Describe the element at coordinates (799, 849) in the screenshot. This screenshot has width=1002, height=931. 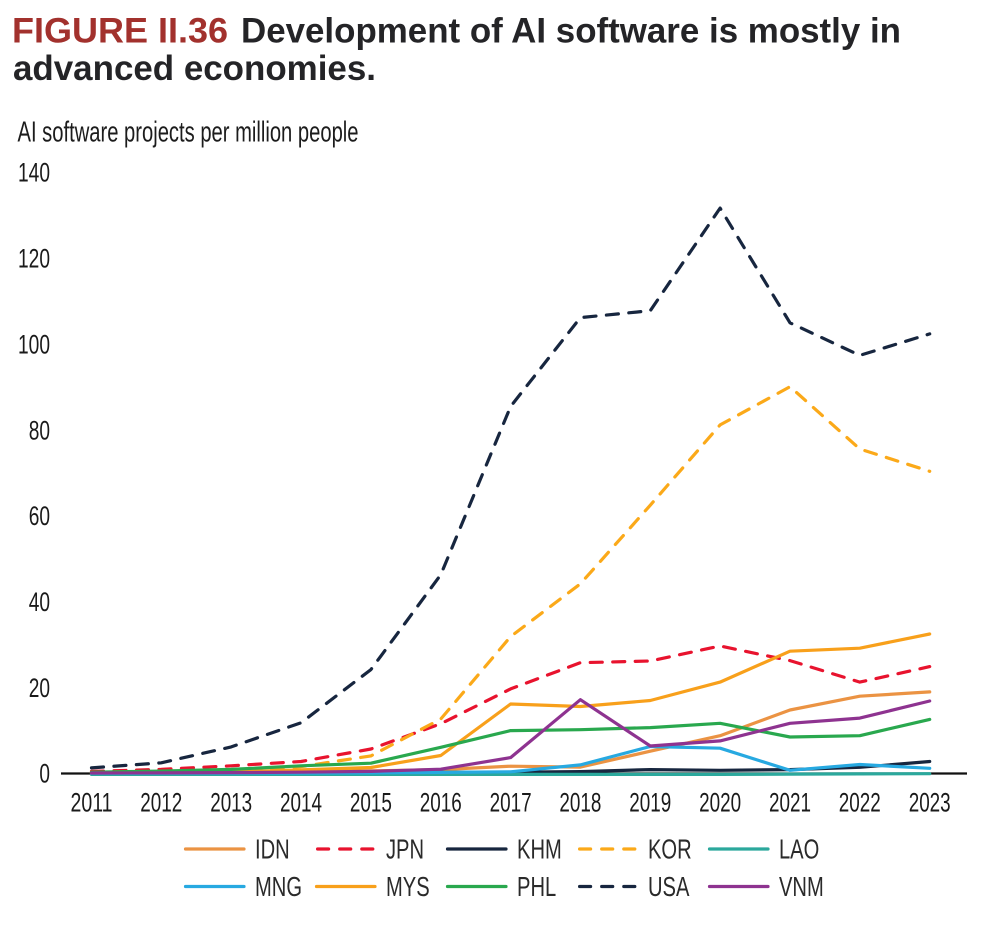
I see `svg-text: LAO` at that location.